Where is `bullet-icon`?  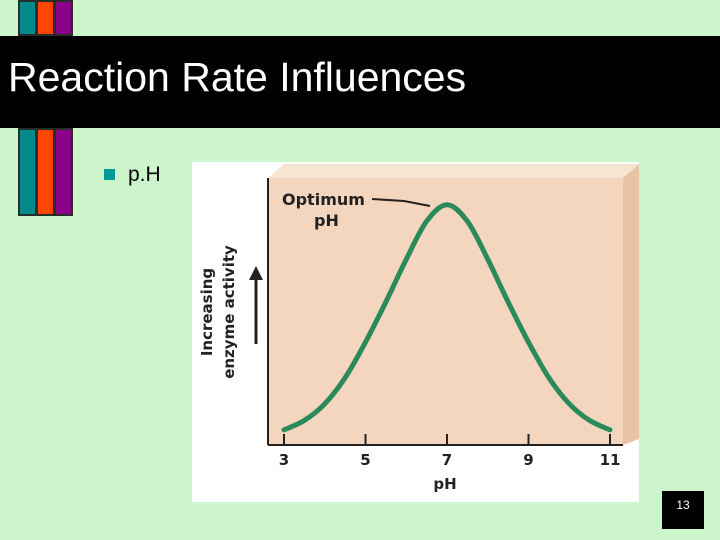
bullet-icon is located at coordinates (109, 174).